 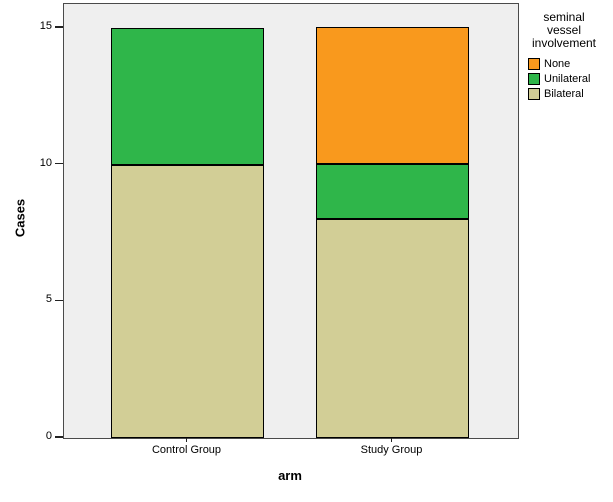 I want to click on legend-swatch-unilateral, so click(x=534, y=78).